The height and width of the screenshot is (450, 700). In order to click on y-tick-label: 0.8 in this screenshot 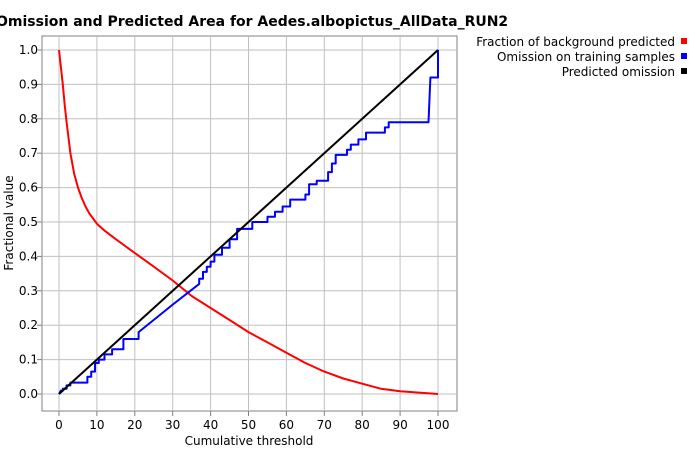, I will do `click(28, 119)`.